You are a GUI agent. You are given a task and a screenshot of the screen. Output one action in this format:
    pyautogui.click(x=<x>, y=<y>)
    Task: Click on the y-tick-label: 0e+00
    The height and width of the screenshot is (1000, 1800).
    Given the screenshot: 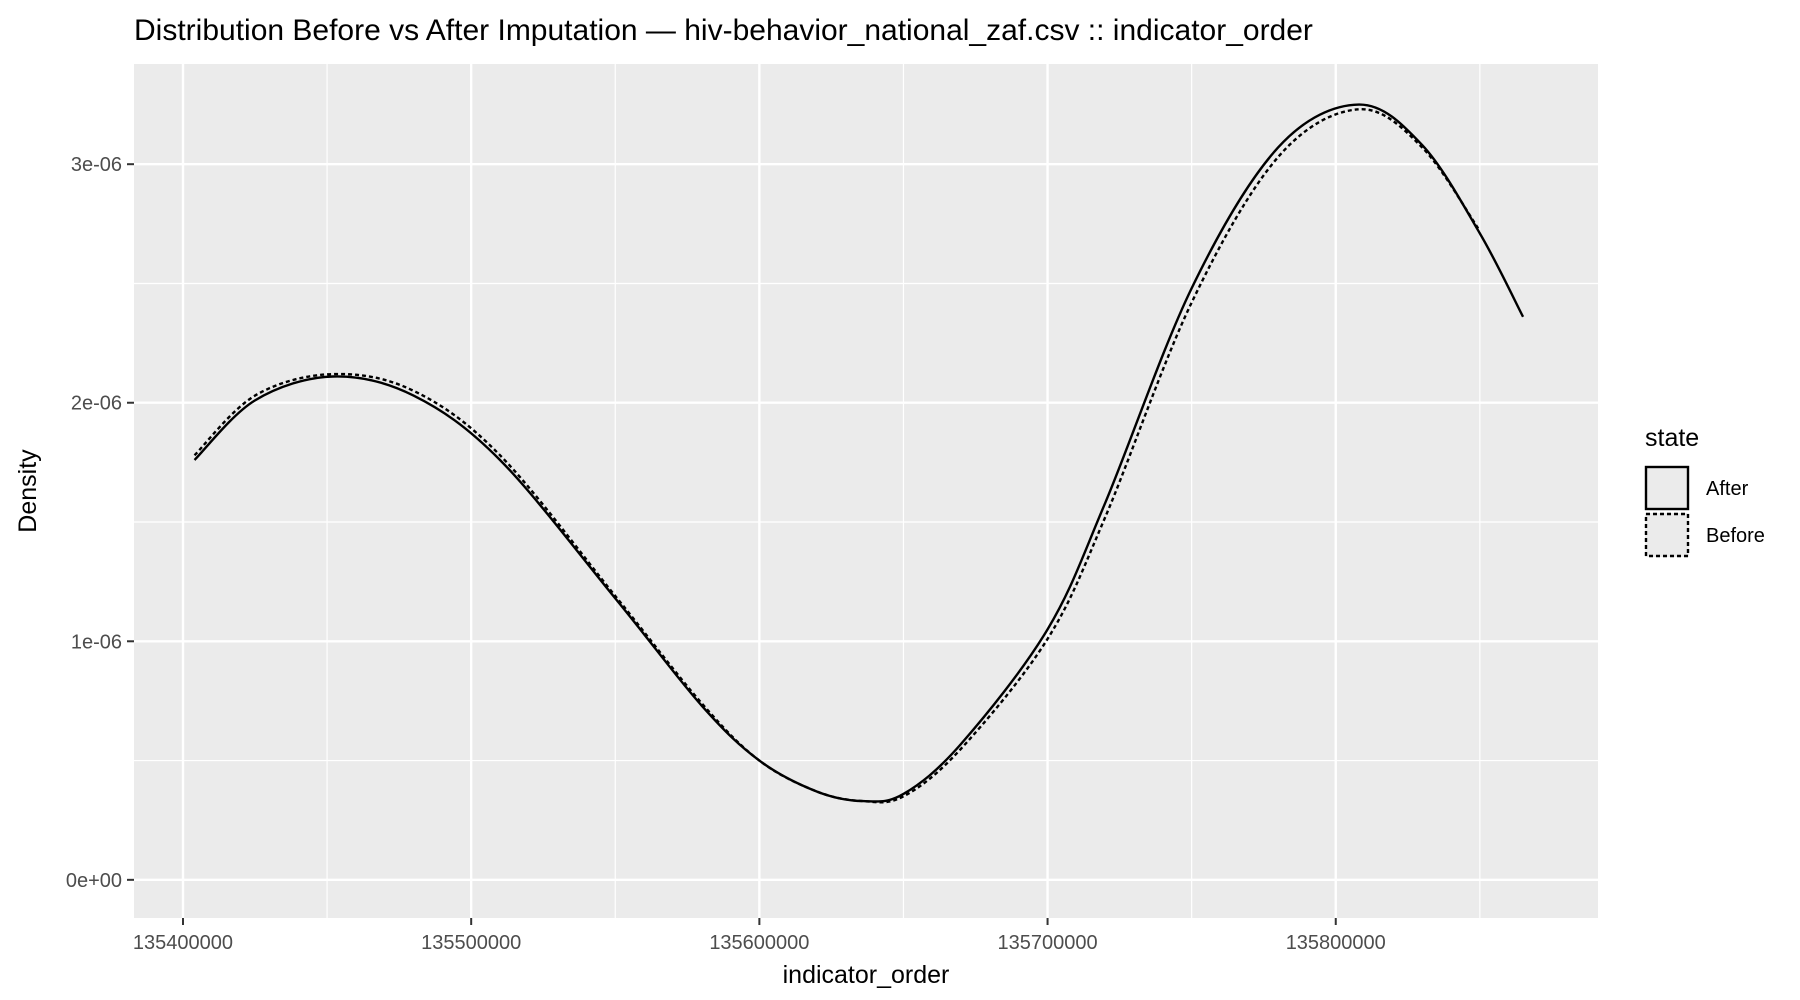 What is the action you would take?
    pyautogui.click(x=94, y=881)
    